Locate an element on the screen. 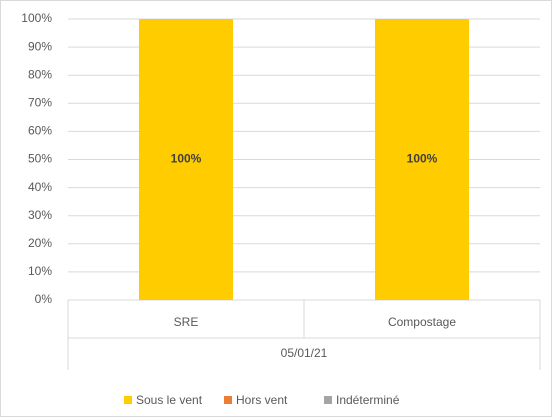 This screenshot has height=417, width=552. y-tick-label: 50% is located at coordinates (40, 159).